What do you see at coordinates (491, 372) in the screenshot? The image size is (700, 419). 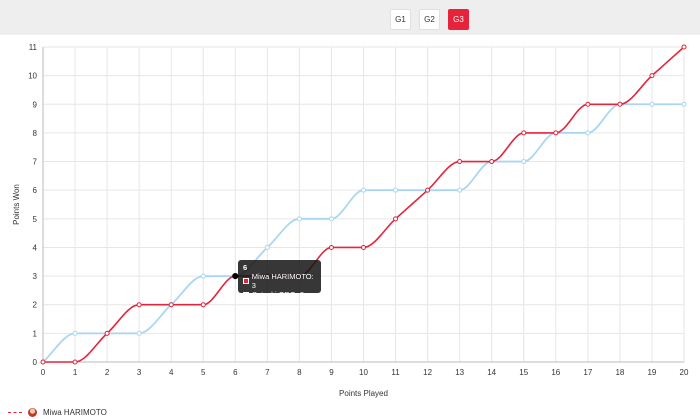 I see `x-tick-label: 14` at bounding box center [491, 372].